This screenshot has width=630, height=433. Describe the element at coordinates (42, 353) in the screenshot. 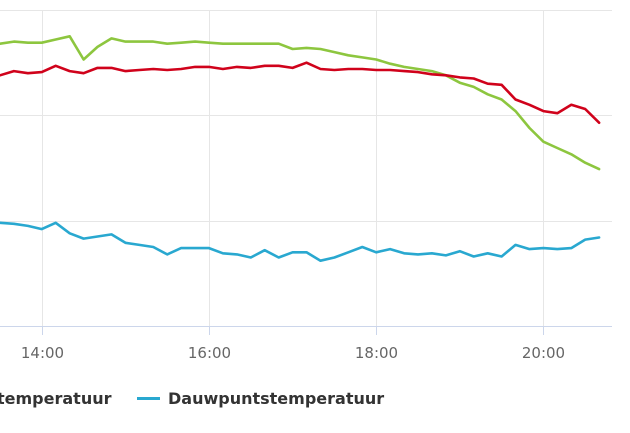

I see `x-tick-label: 14:00` at that location.